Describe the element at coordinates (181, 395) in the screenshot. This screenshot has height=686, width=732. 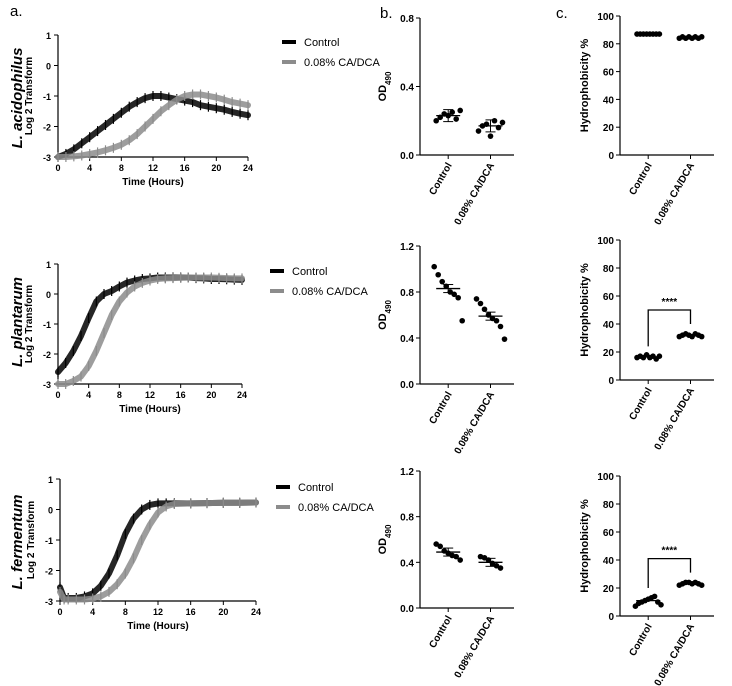
I see `x-tick-label: 16` at that location.